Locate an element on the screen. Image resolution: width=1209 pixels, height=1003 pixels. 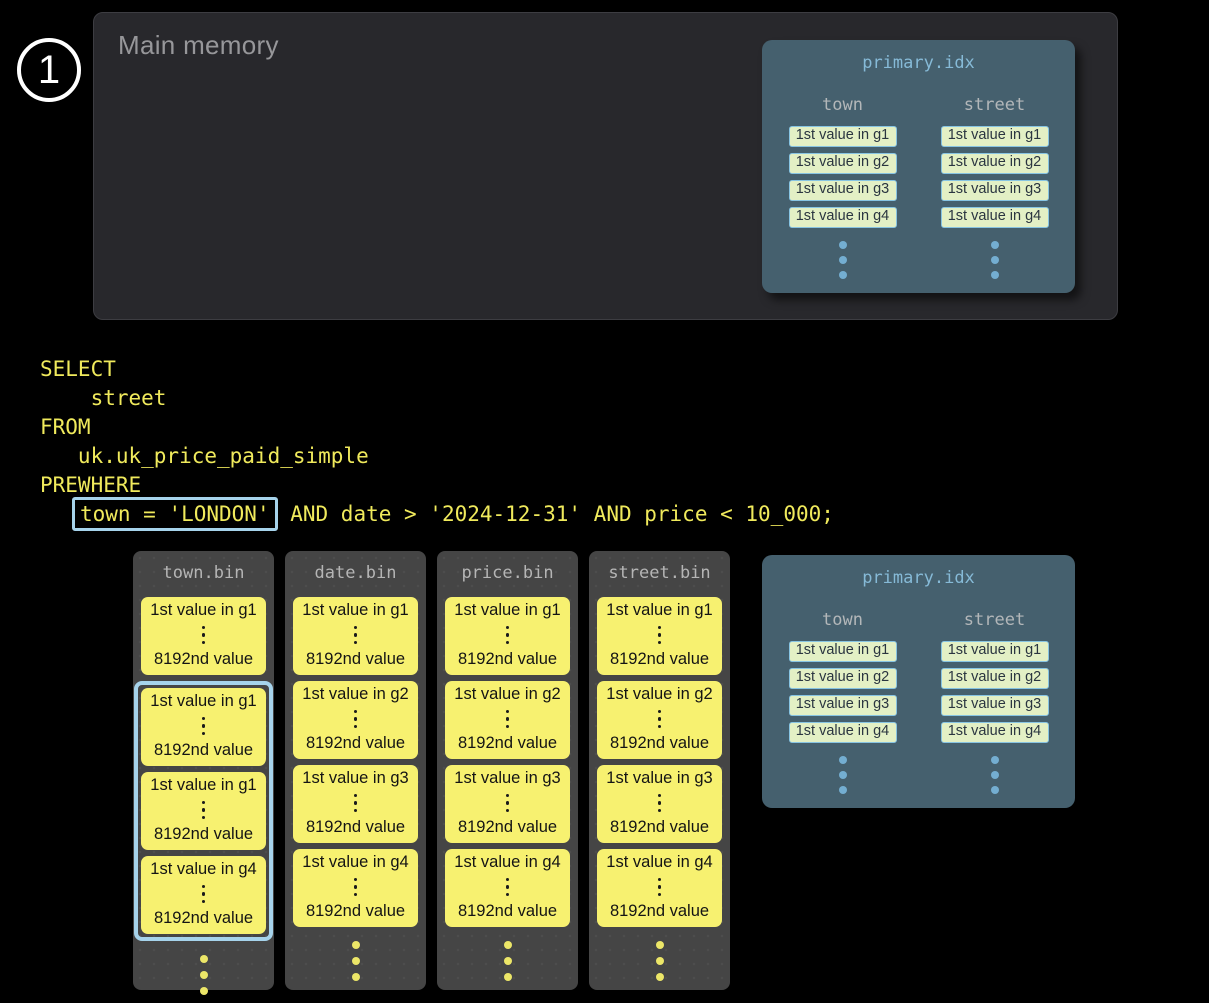
step-1-badge: 1 is located at coordinates (49, 70).